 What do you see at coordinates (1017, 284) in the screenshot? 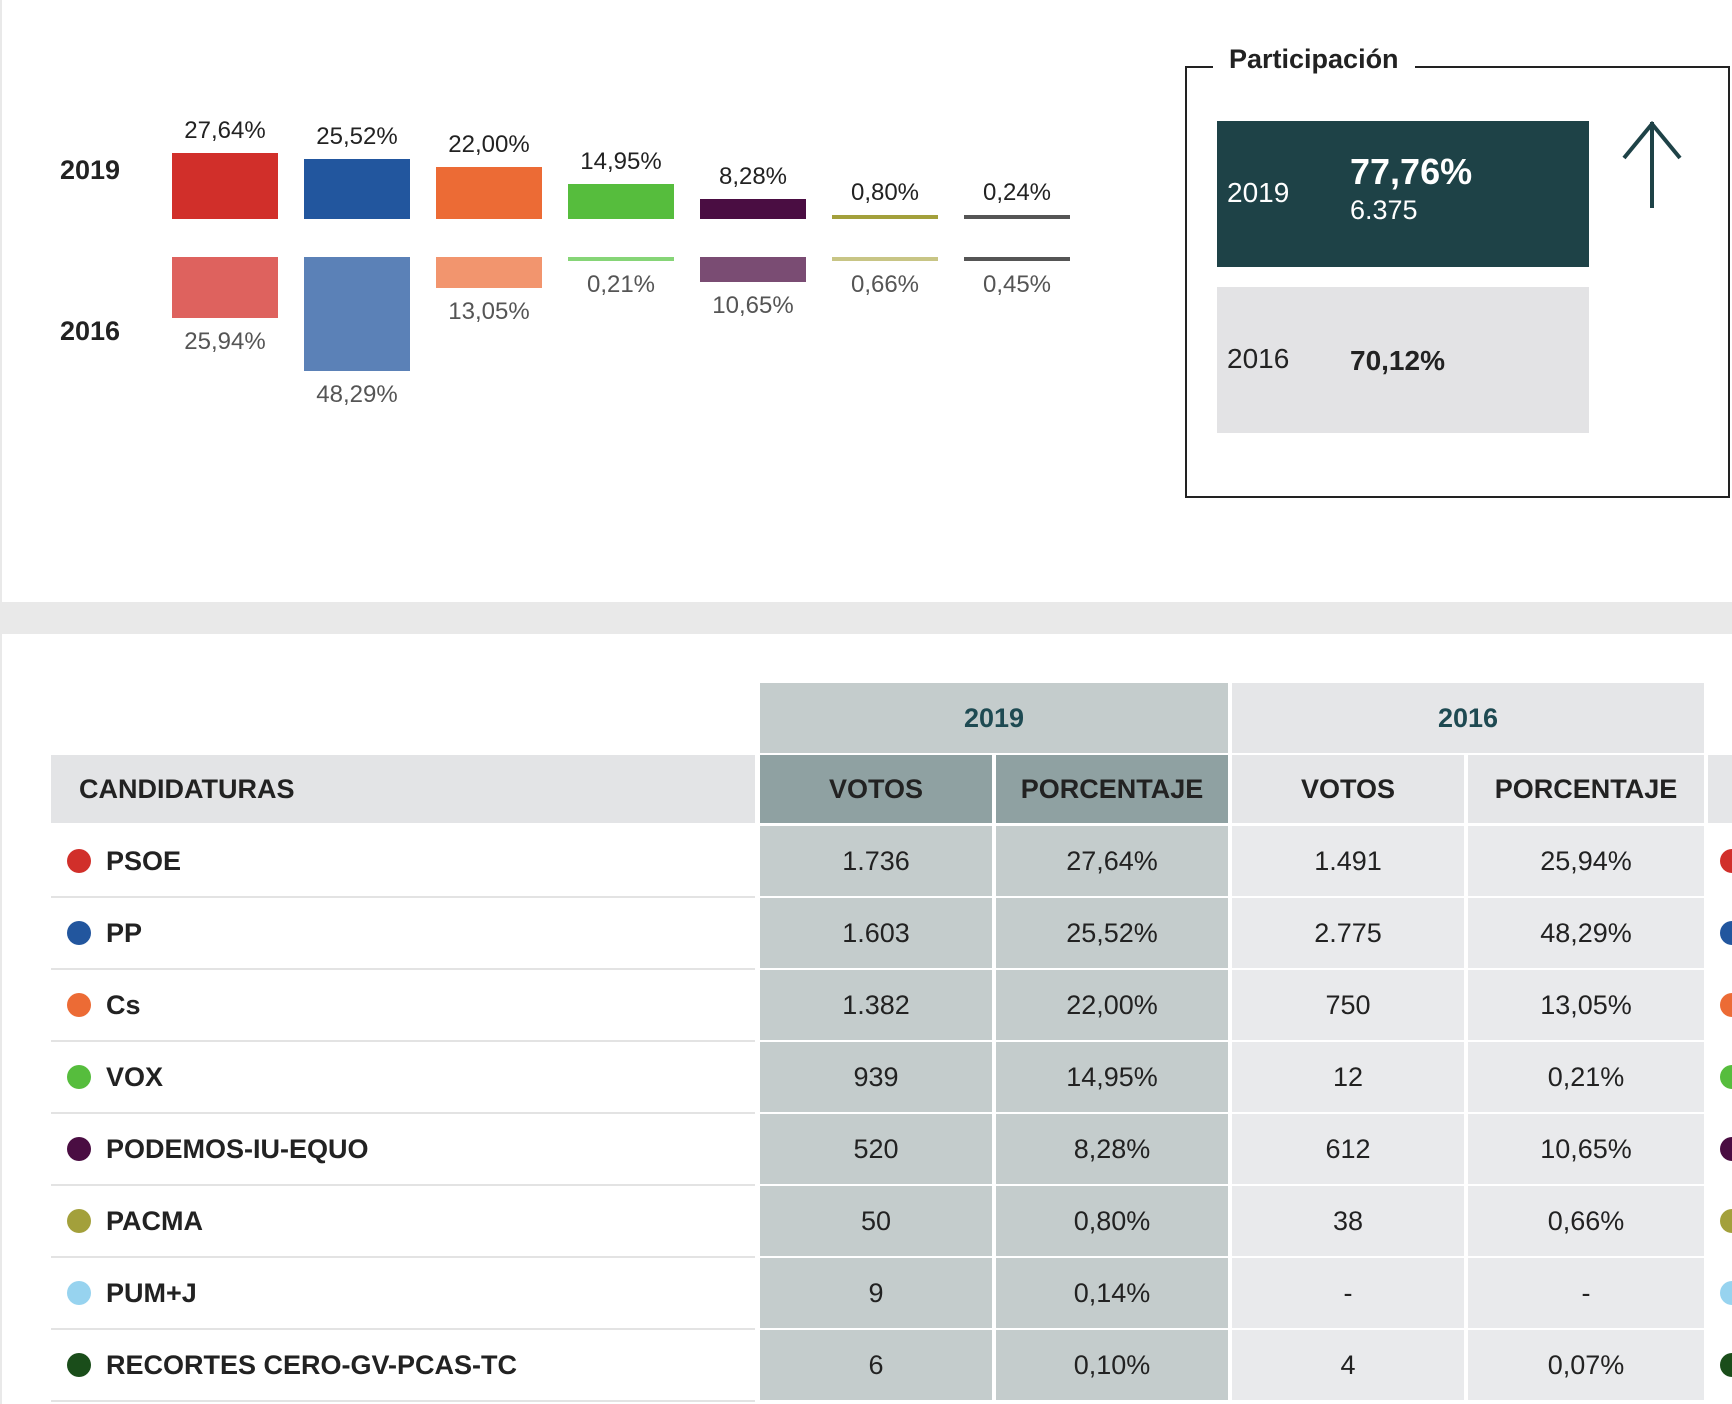
I see `bar-label-2016-pum-j: 0,45%` at bounding box center [1017, 284].